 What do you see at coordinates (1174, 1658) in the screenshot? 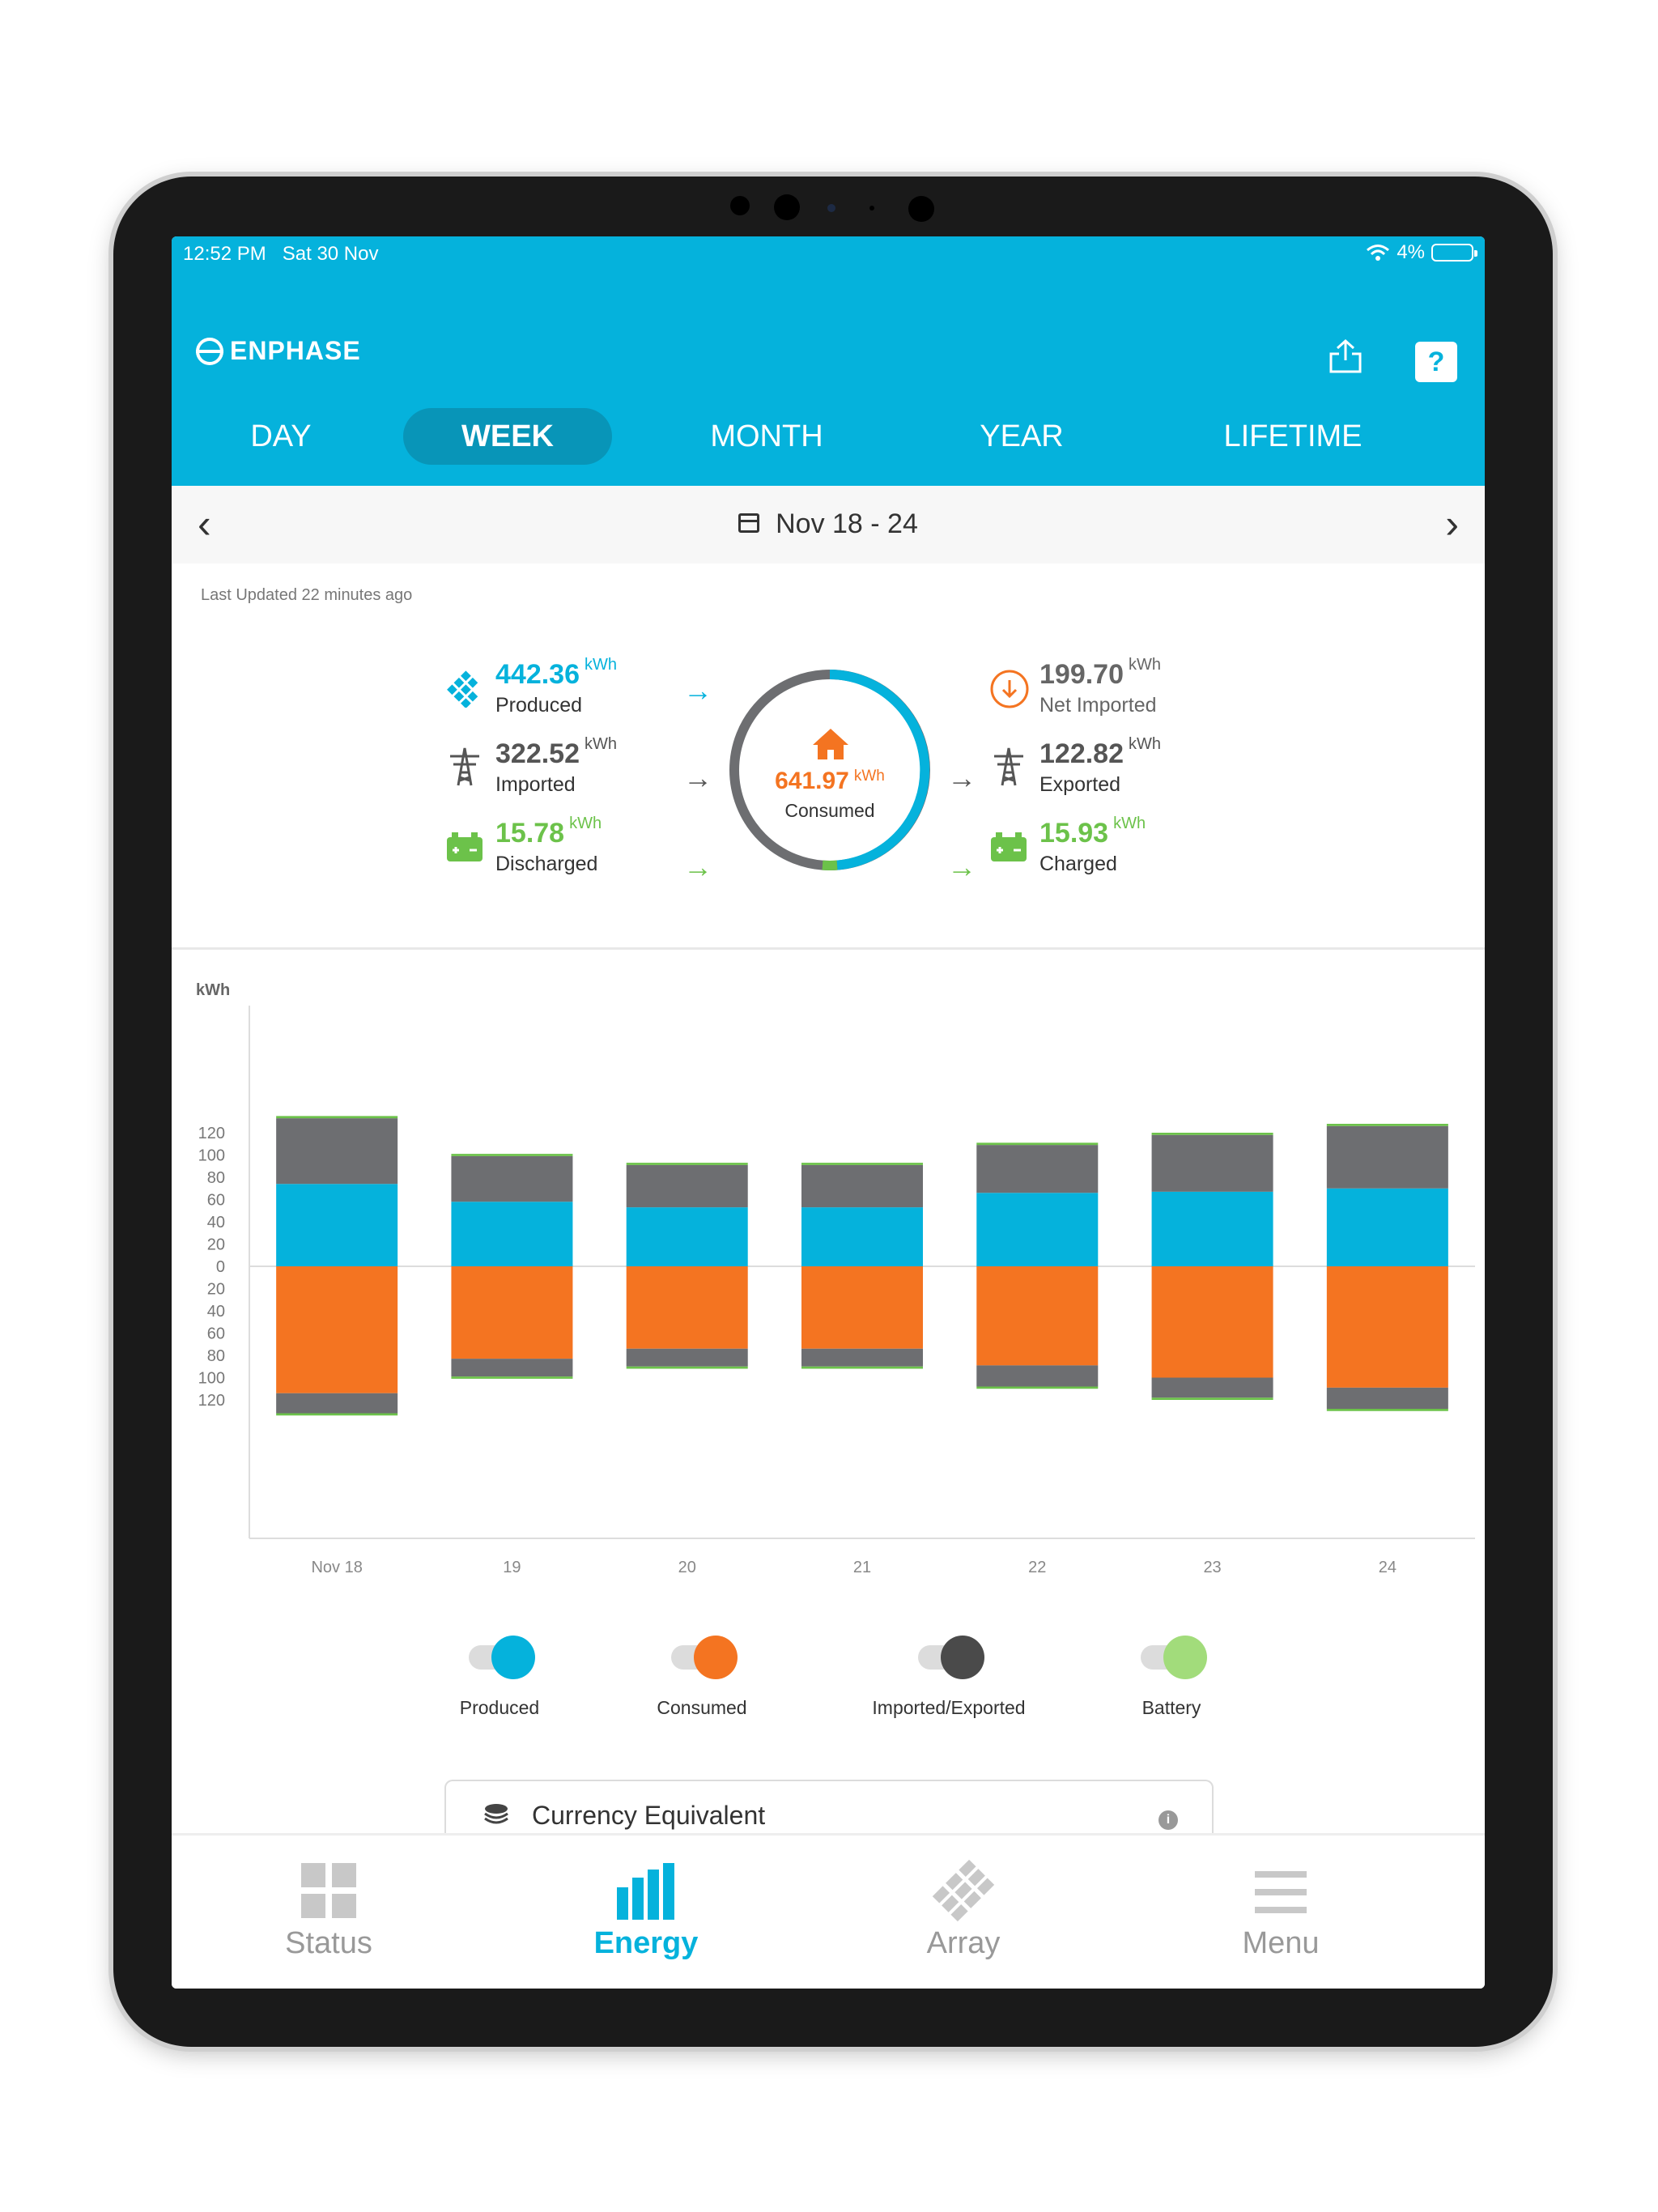
I see `toggle-battery` at bounding box center [1174, 1658].